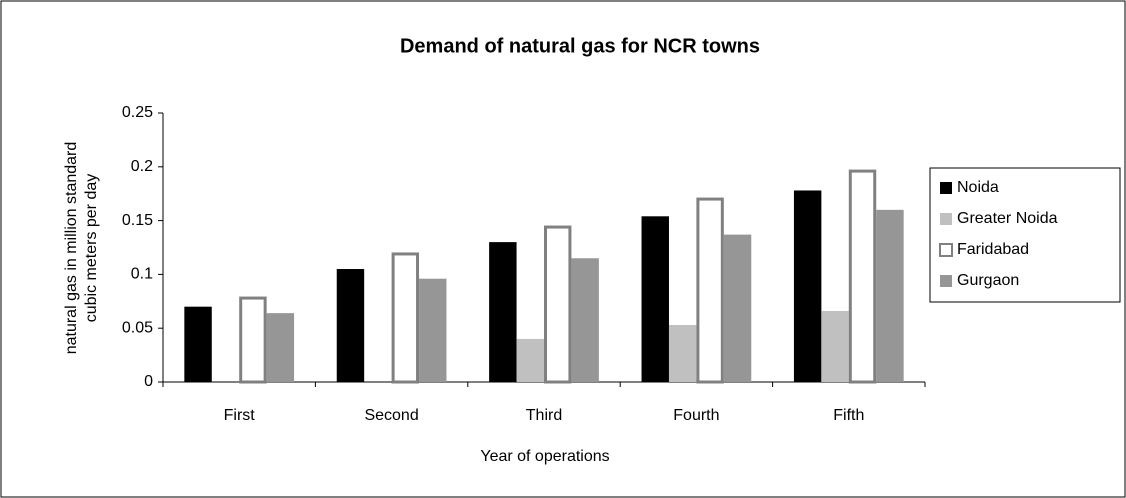 Image resolution: width=1126 pixels, height=498 pixels. What do you see at coordinates (993, 249) in the screenshot?
I see `legend-label: Faridabad` at bounding box center [993, 249].